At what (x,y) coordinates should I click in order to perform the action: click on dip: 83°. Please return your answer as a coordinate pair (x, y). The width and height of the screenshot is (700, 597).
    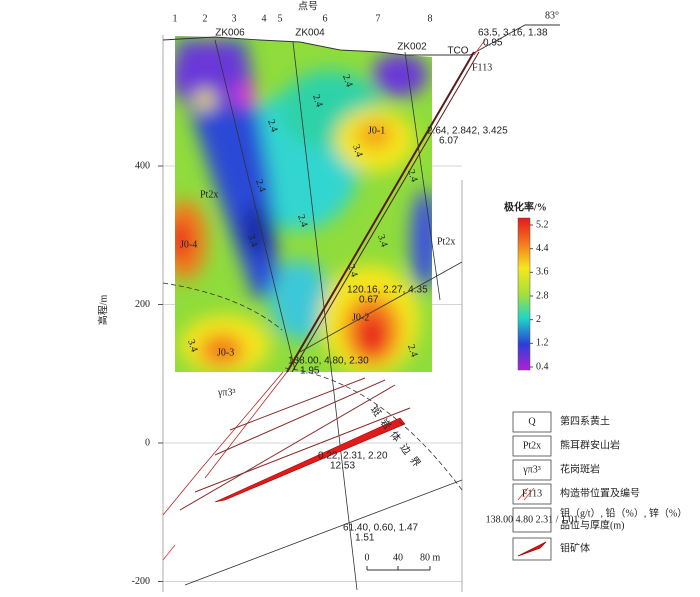
    Looking at the image, I should click on (552, 15).